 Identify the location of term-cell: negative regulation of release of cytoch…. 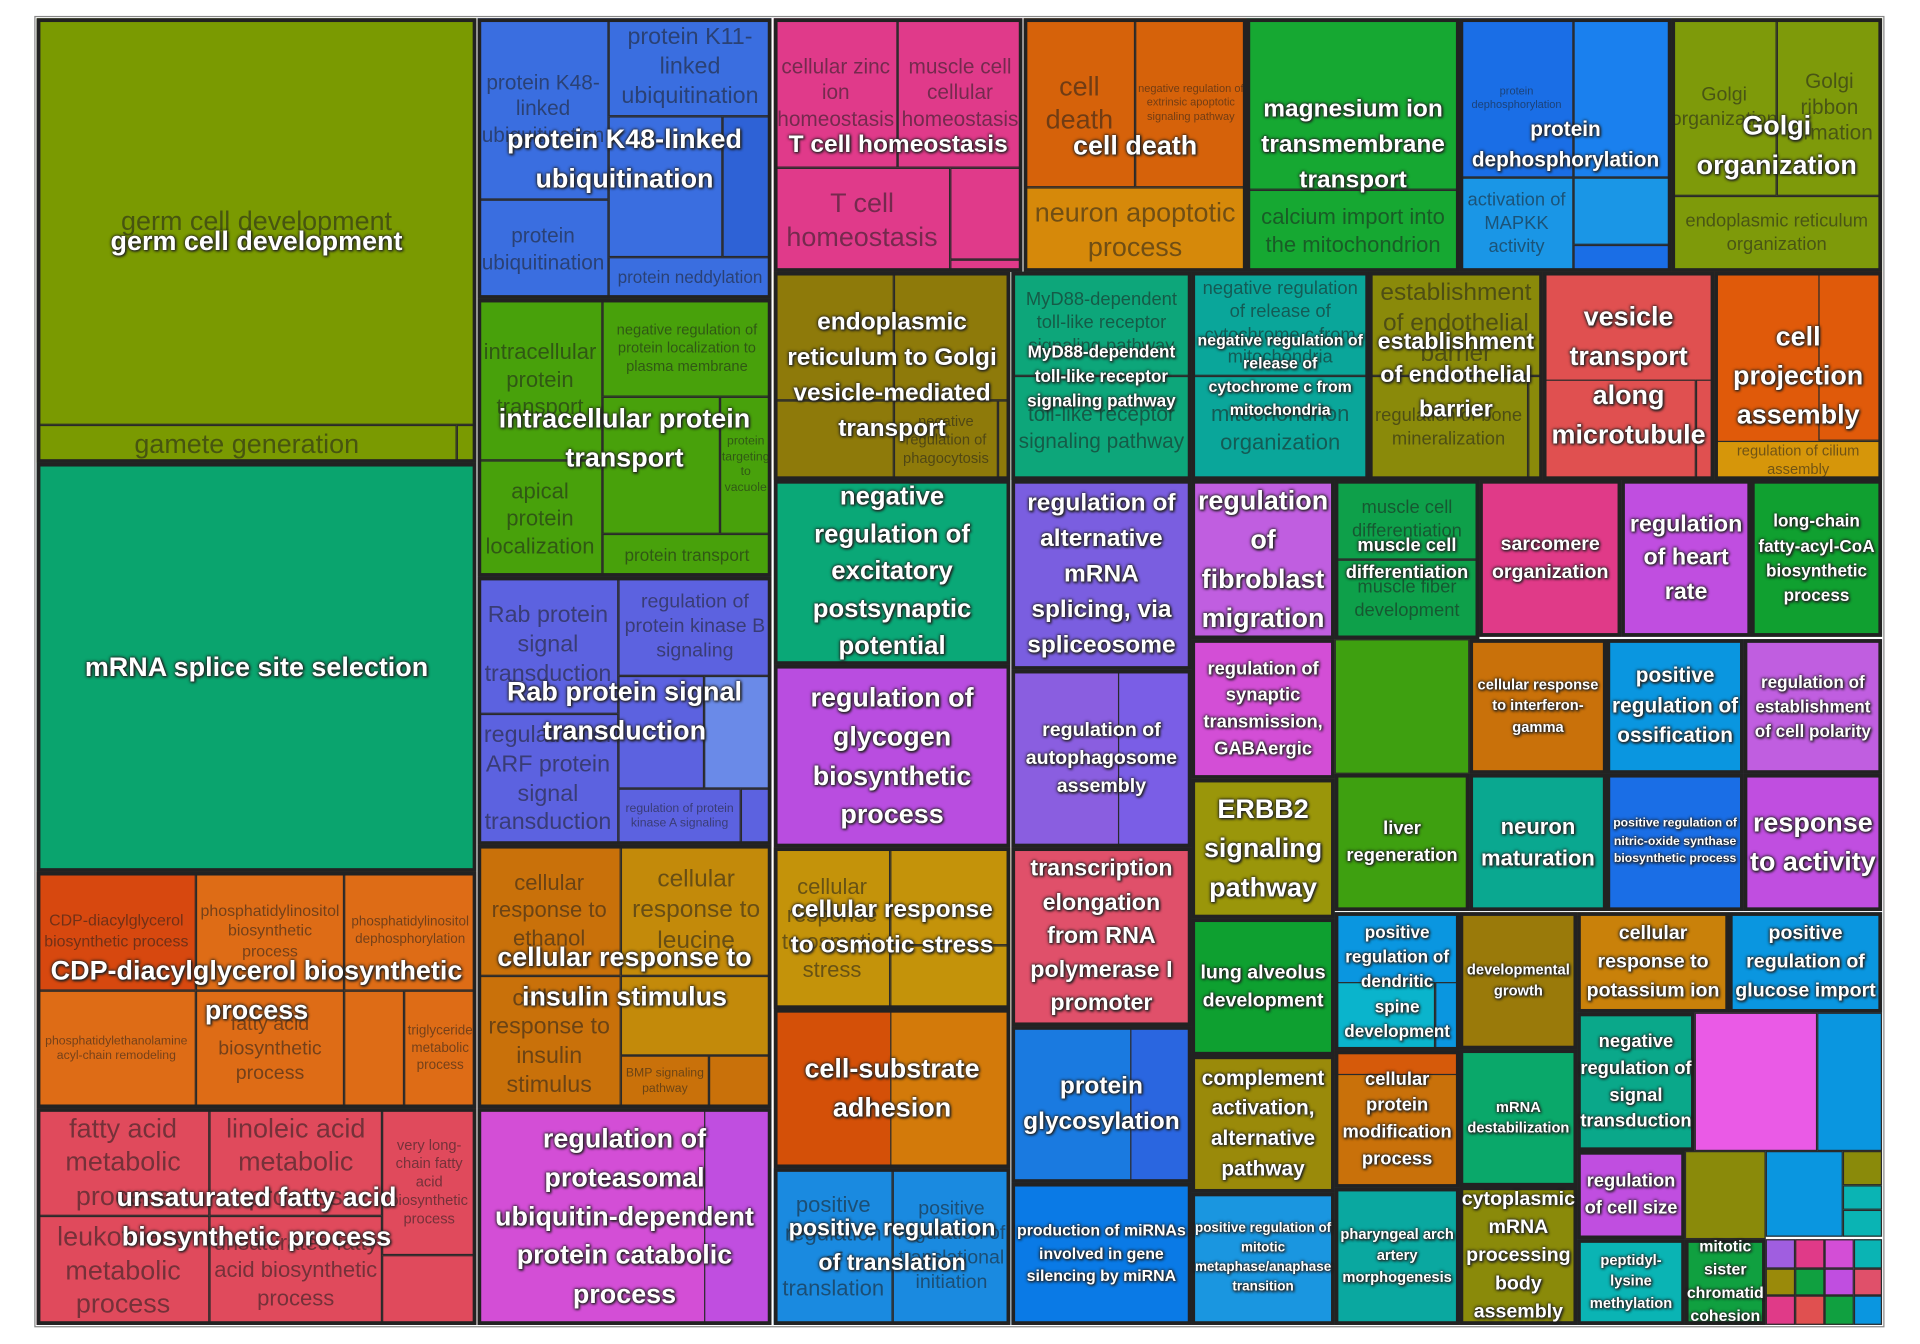
(1280, 323).